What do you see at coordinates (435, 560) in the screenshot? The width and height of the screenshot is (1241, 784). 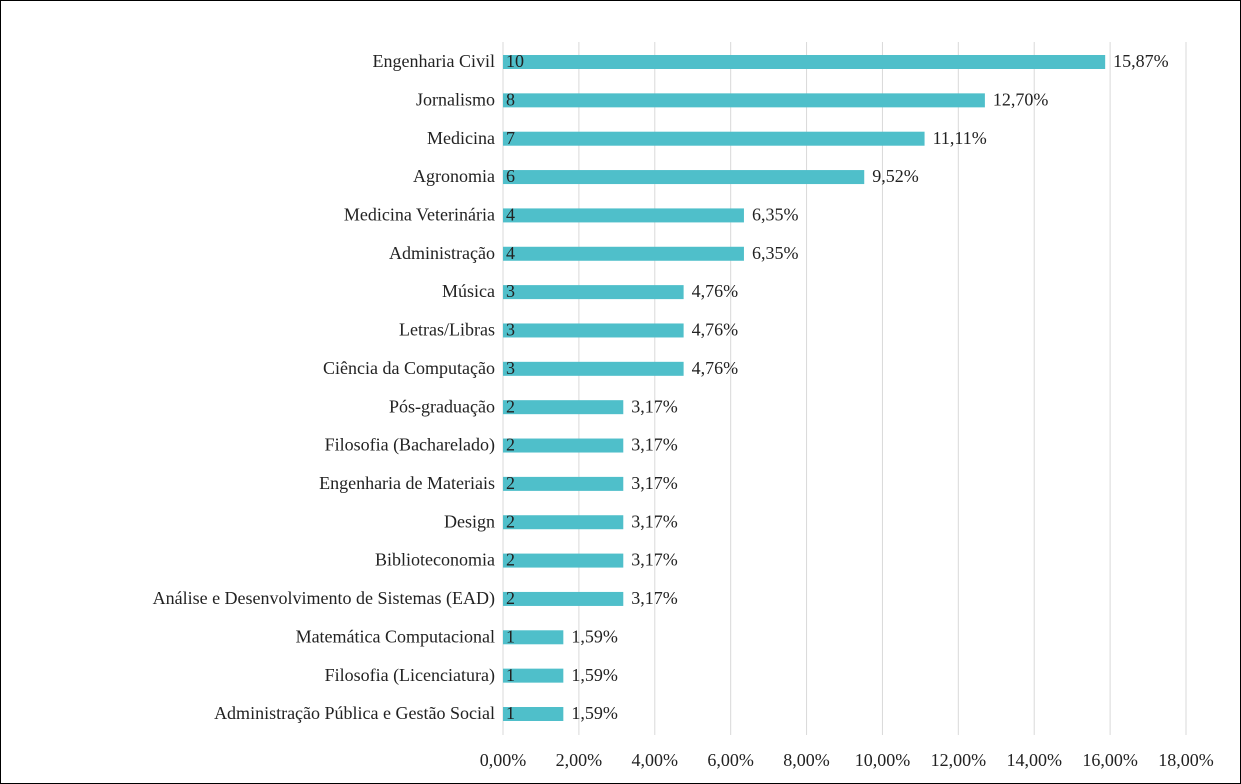 I see `y-tick-label: Biblioteconomia` at bounding box center [435, 560].